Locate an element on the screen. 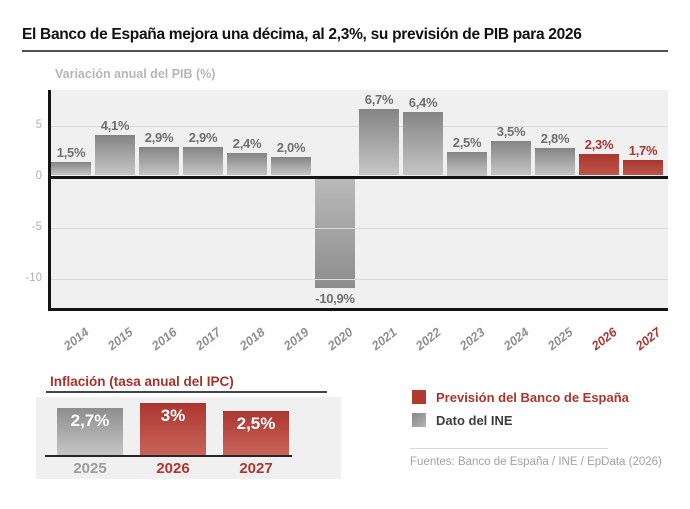 This screenshot has width=690, height=509. gdp-x-tick-2015: 2015 is located at coordinates (120, 339).